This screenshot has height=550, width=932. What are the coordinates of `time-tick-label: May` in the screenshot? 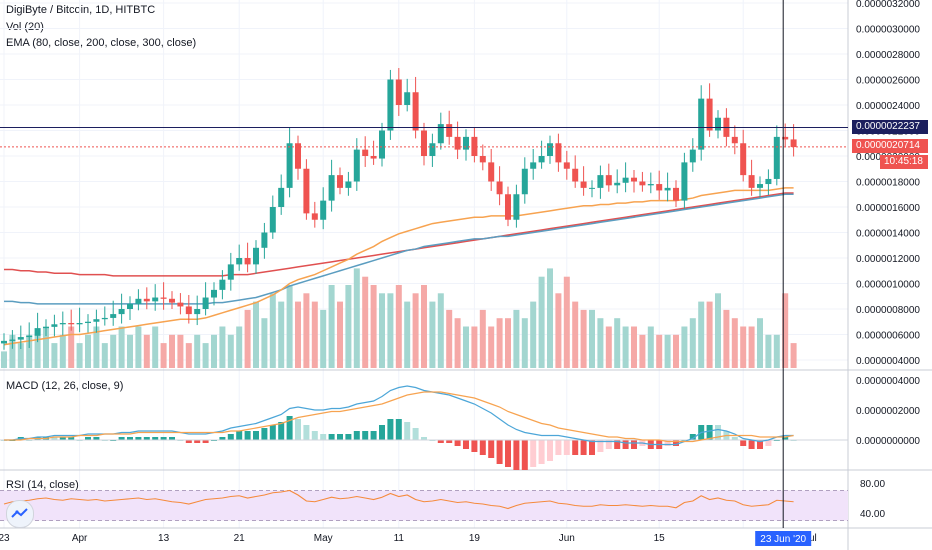 It's located at (323, 538).